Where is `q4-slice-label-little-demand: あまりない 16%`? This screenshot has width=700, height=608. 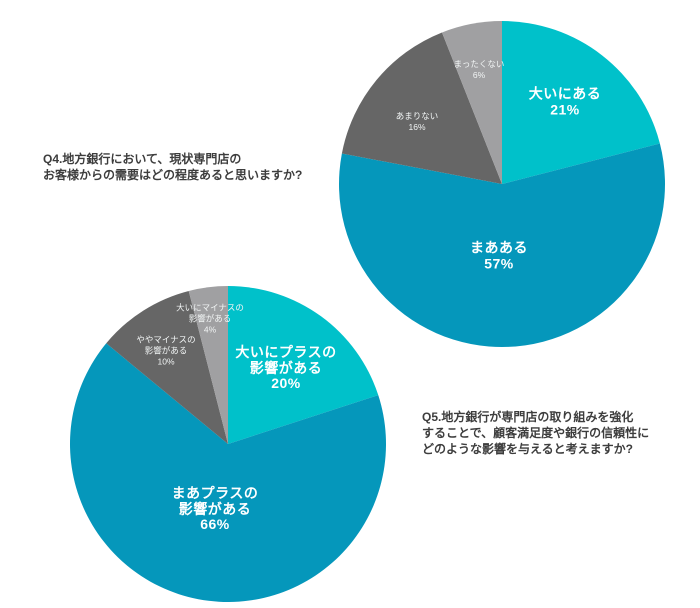
q4-slice-label-little-demand: あまりない 16% is located at coordinates (417, 122).